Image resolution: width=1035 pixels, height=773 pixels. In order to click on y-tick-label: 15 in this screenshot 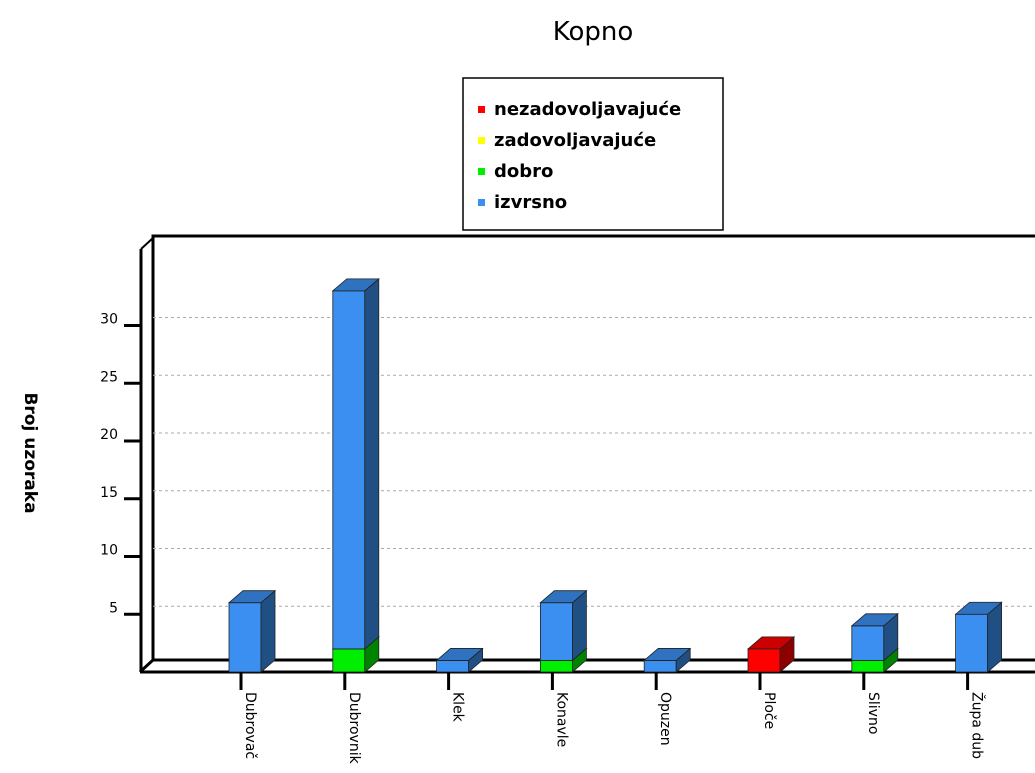, I will do `click(109, 493)`.